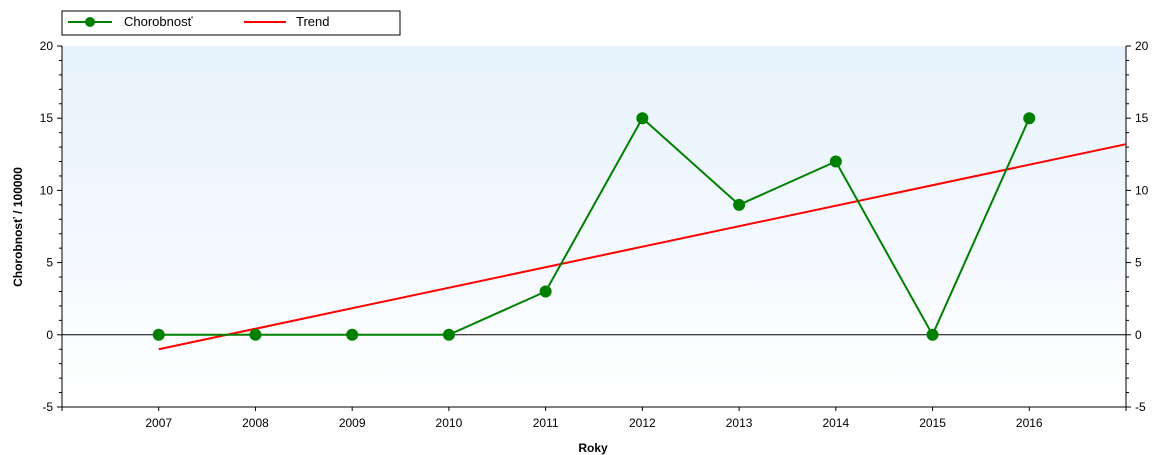 Image resolution: width=1158 pixels, height=455 pixels. What do you see at coordinates (352, 423) in the screenshot?
I see `x-tick-label: 2009` at bounding box center [352, 423].